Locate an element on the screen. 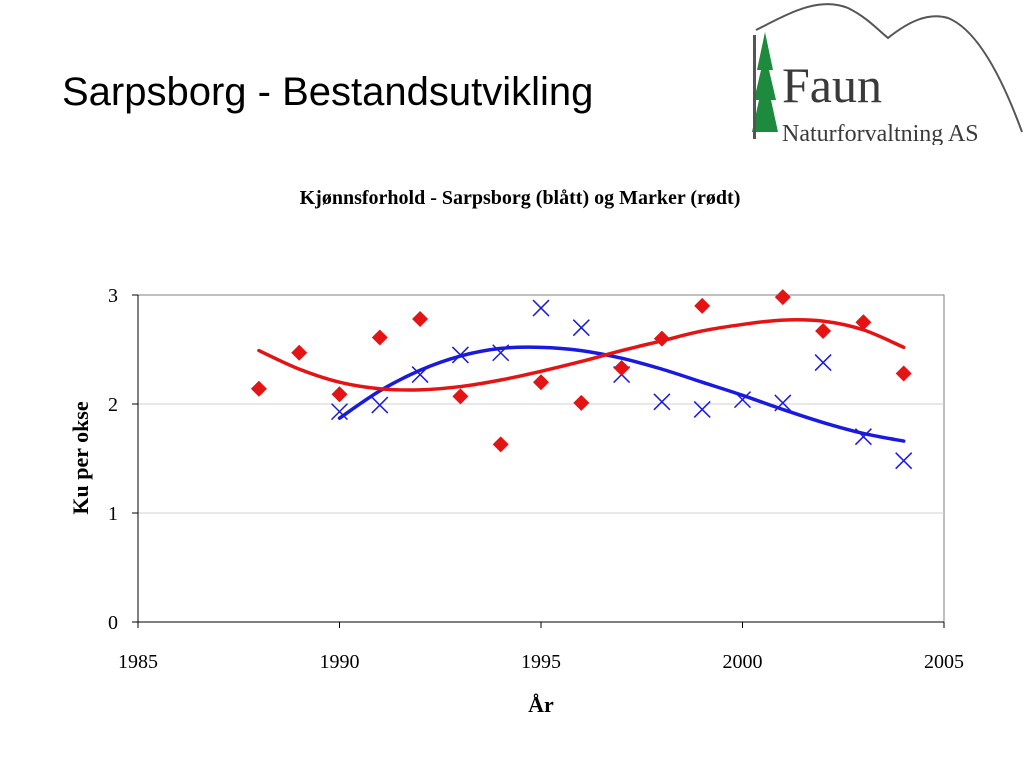 Image resolution: width=1024 pixels, height=768 pixels. gridlines is located at coordinates (541, 458).